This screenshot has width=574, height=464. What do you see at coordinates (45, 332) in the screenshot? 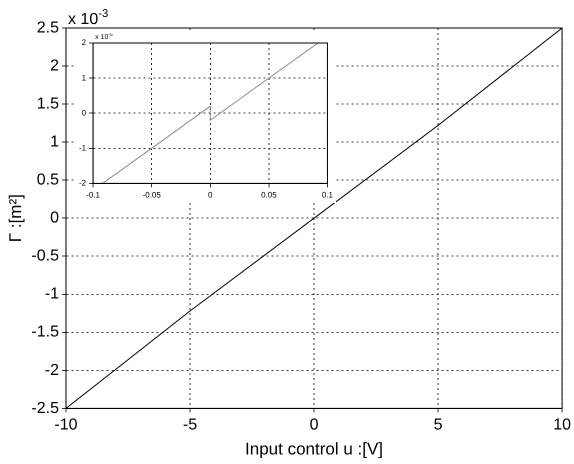
I see `y-tick-label: -1.5` at bounding box center [45, 332].